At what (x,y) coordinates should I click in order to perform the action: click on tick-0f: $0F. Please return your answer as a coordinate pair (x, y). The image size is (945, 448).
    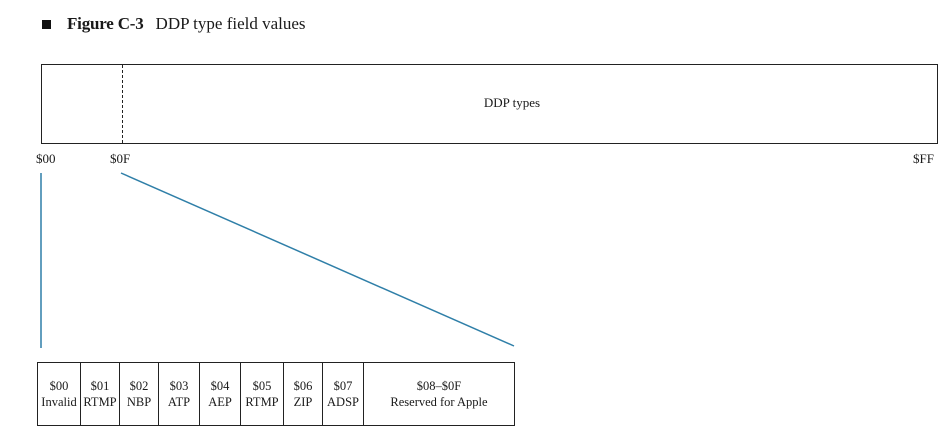
    Looking at the image, I should click on (120, 158).